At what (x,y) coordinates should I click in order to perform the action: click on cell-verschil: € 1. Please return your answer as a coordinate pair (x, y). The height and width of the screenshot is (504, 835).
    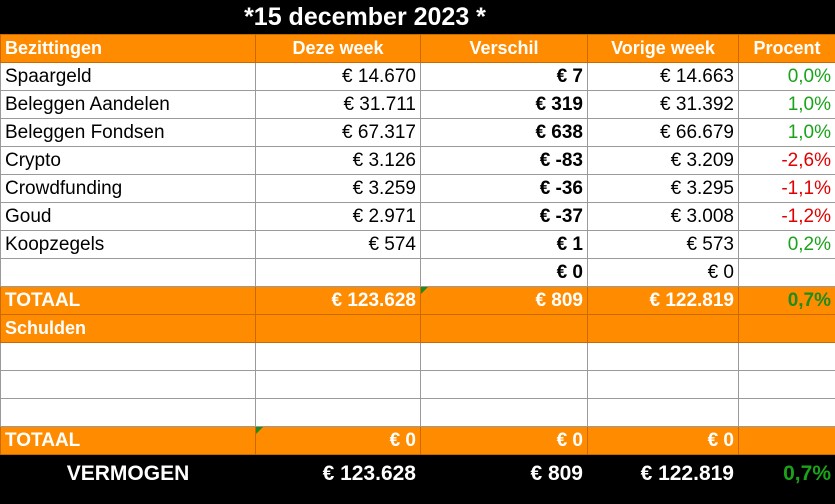
    Looking at the image, I should click on (504, 244).